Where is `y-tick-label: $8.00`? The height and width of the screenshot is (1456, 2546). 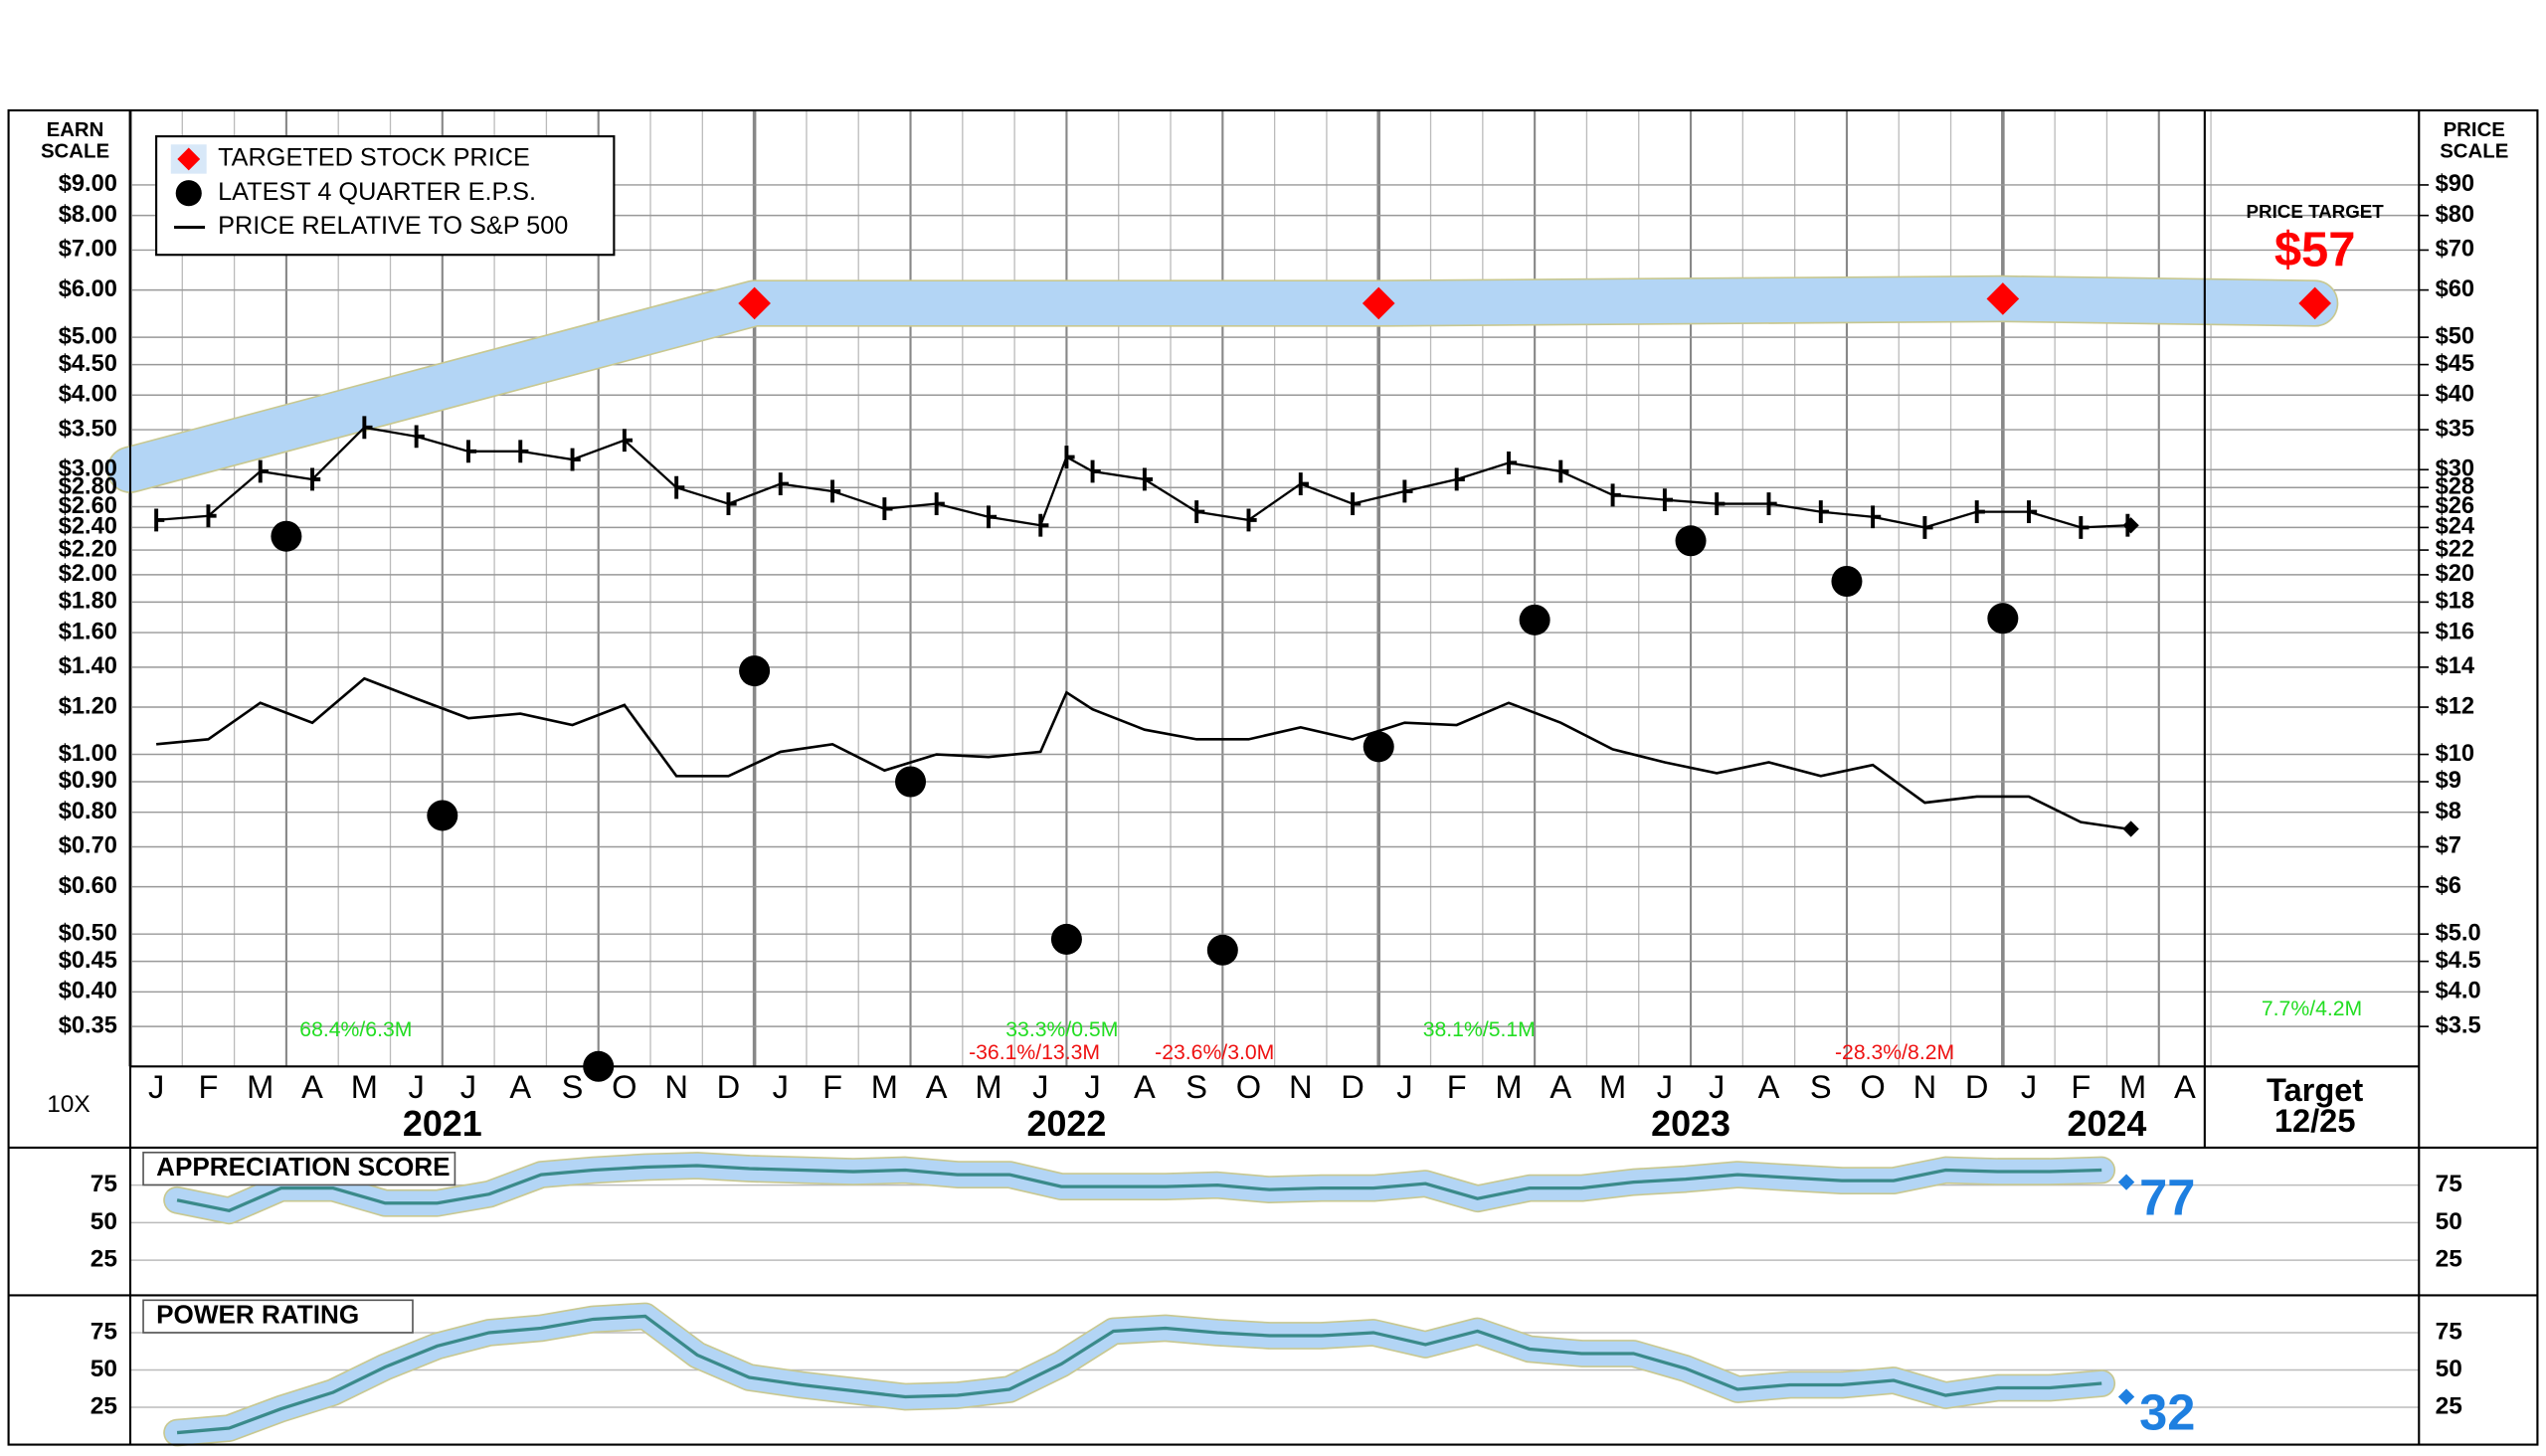
y-tick-label: $8.00 is located at coordinates (88, 215).